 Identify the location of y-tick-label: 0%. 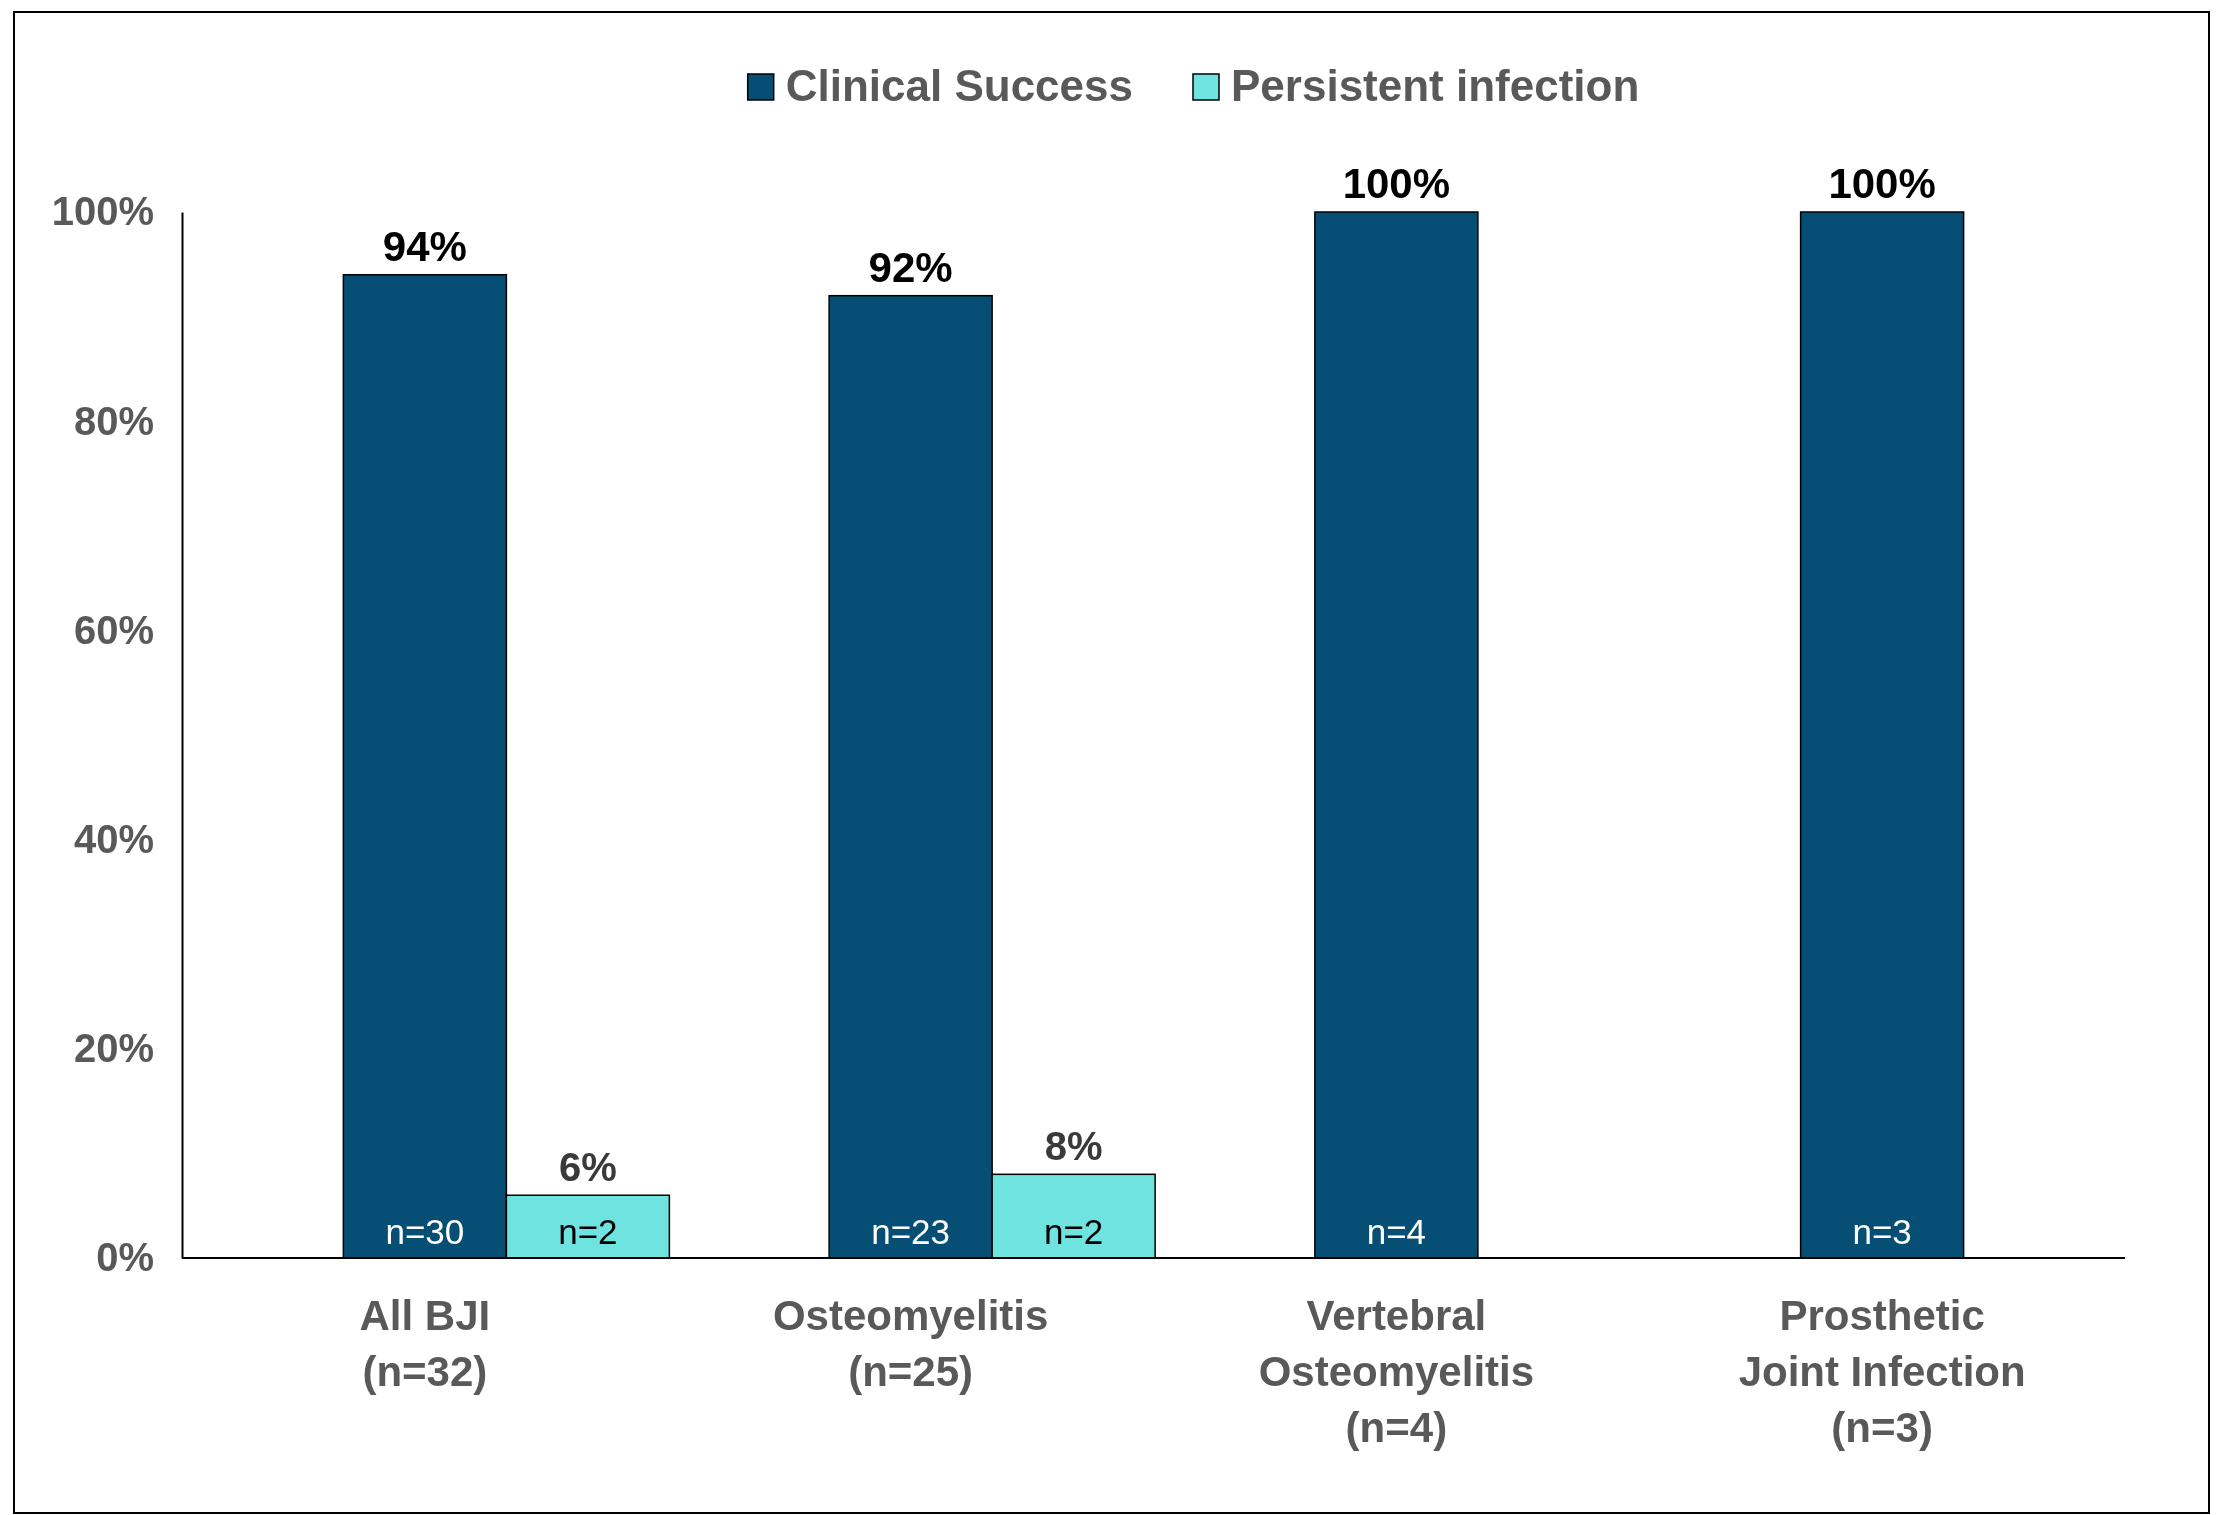
(125, 1257).